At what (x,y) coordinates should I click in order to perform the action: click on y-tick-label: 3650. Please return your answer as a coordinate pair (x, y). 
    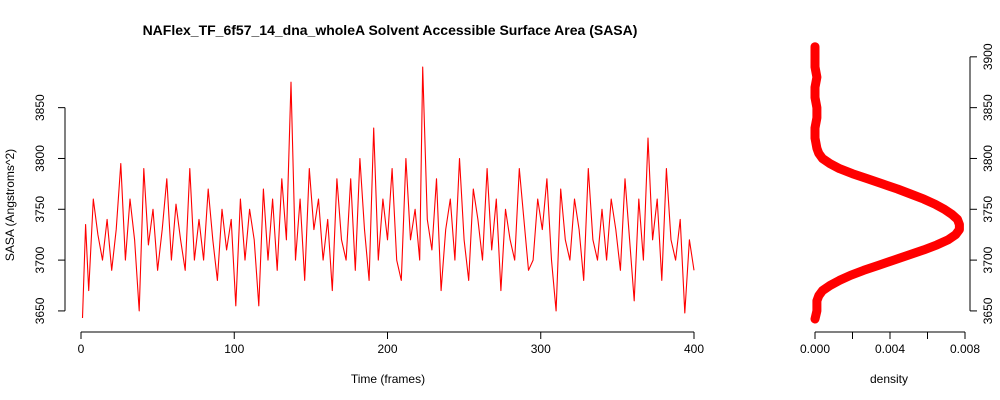
    Looking at the image, I should click on (40, 310).